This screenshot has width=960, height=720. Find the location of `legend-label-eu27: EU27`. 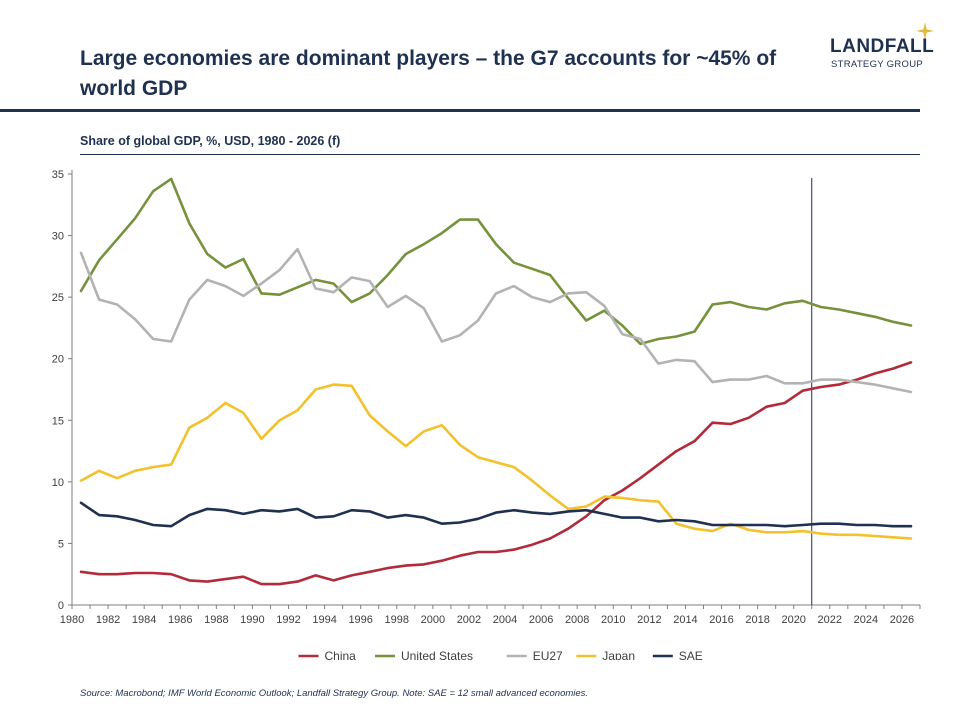

legend-label-eu27: EU27 is located at coordinates (548, 654).